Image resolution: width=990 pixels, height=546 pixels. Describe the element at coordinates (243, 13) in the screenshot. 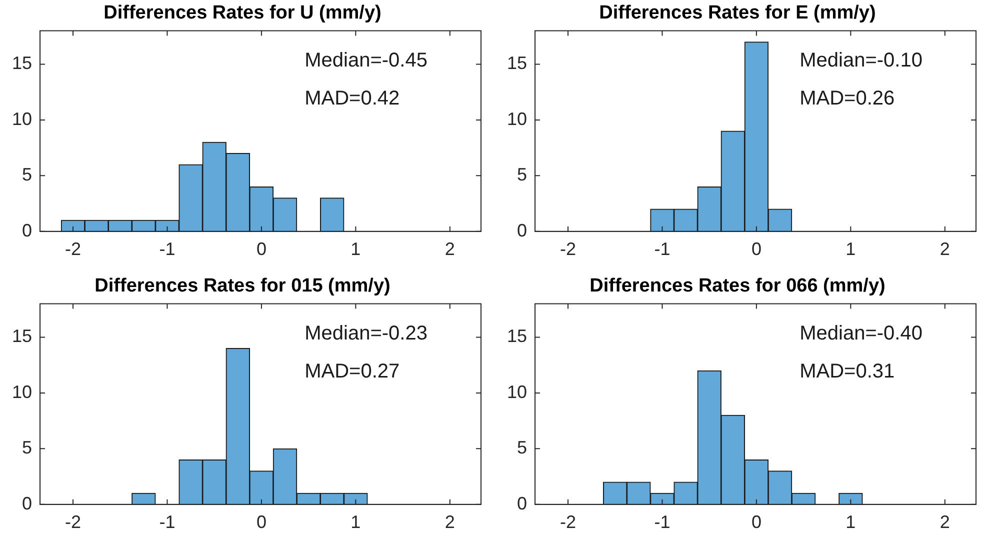

I see `chart-title: Differences Rates for U (mm/y)` at that location.